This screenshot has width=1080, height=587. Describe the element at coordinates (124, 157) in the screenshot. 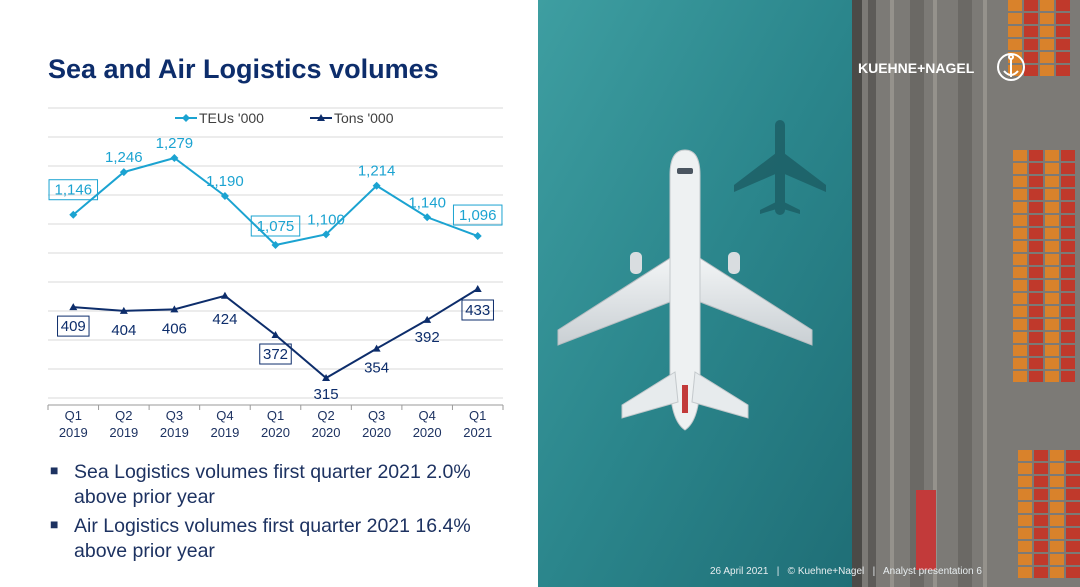

I see `data-label: 1,246` at that location.